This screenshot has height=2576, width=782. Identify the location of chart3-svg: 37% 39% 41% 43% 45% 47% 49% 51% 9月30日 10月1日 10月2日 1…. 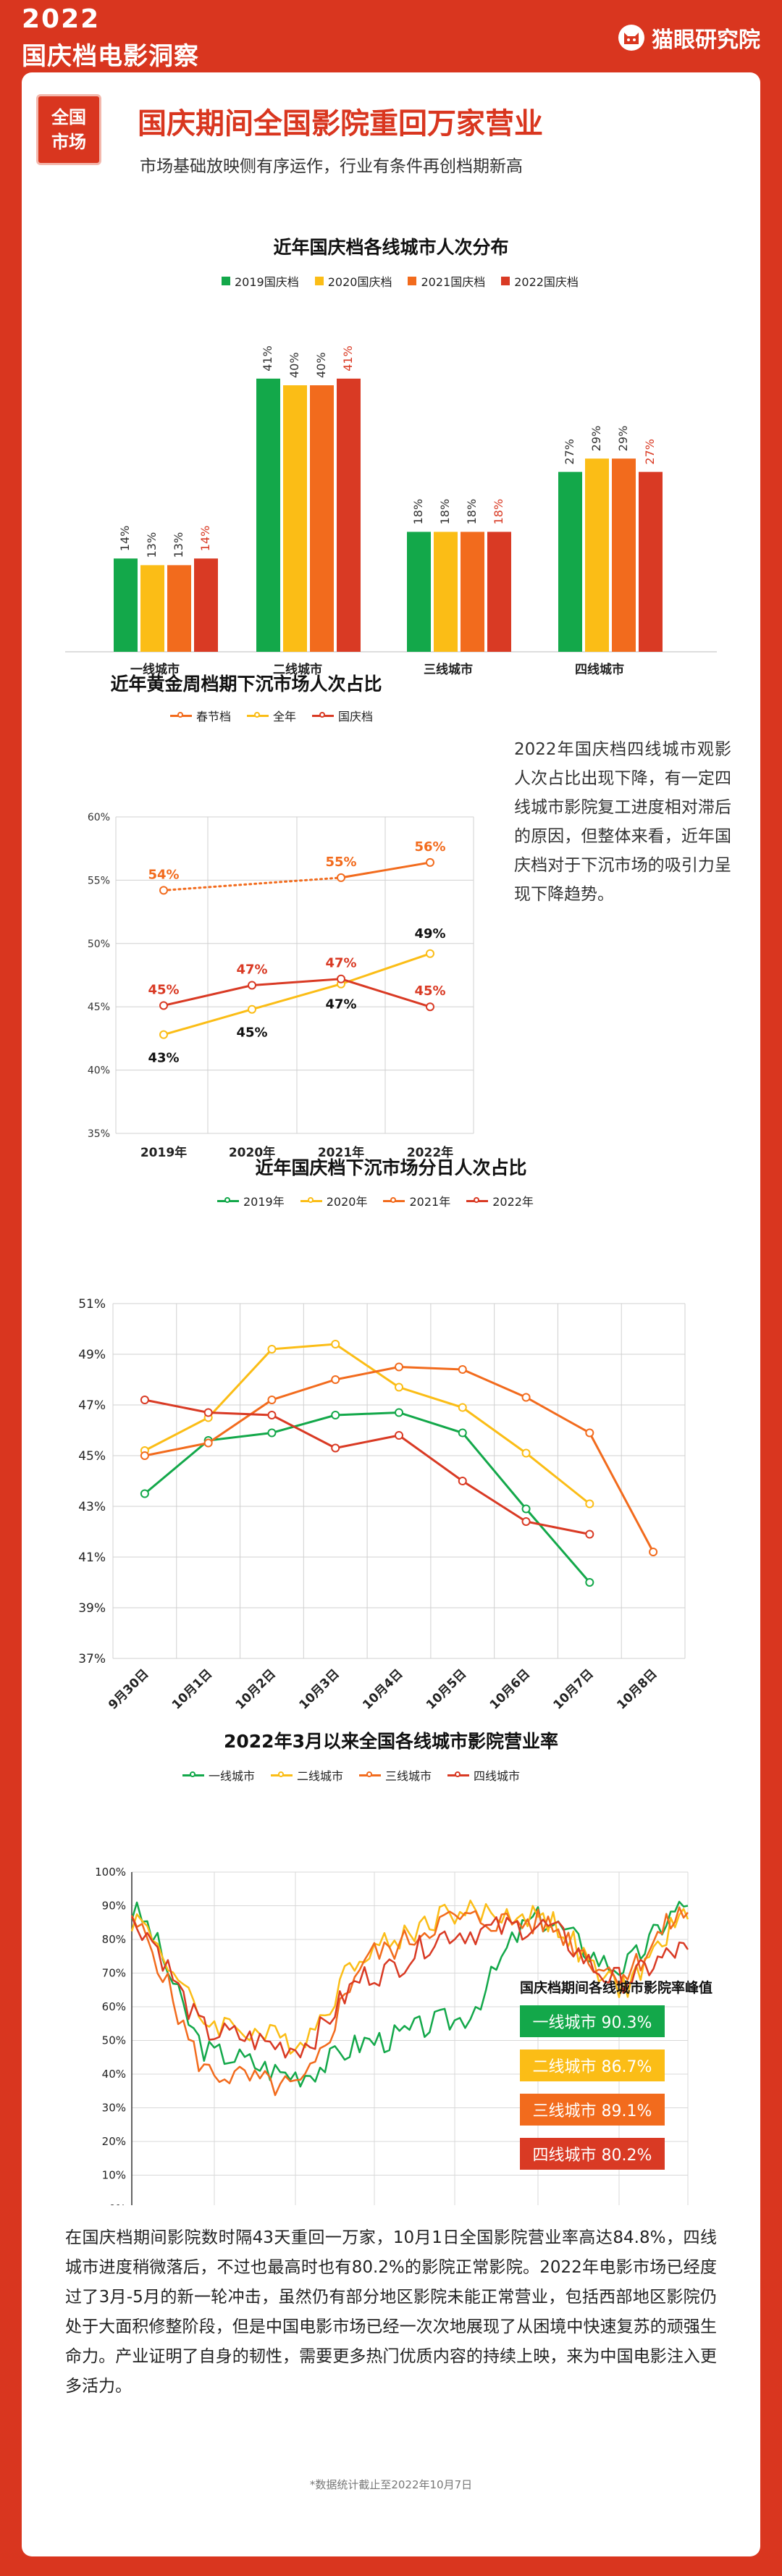
(382, 1505).